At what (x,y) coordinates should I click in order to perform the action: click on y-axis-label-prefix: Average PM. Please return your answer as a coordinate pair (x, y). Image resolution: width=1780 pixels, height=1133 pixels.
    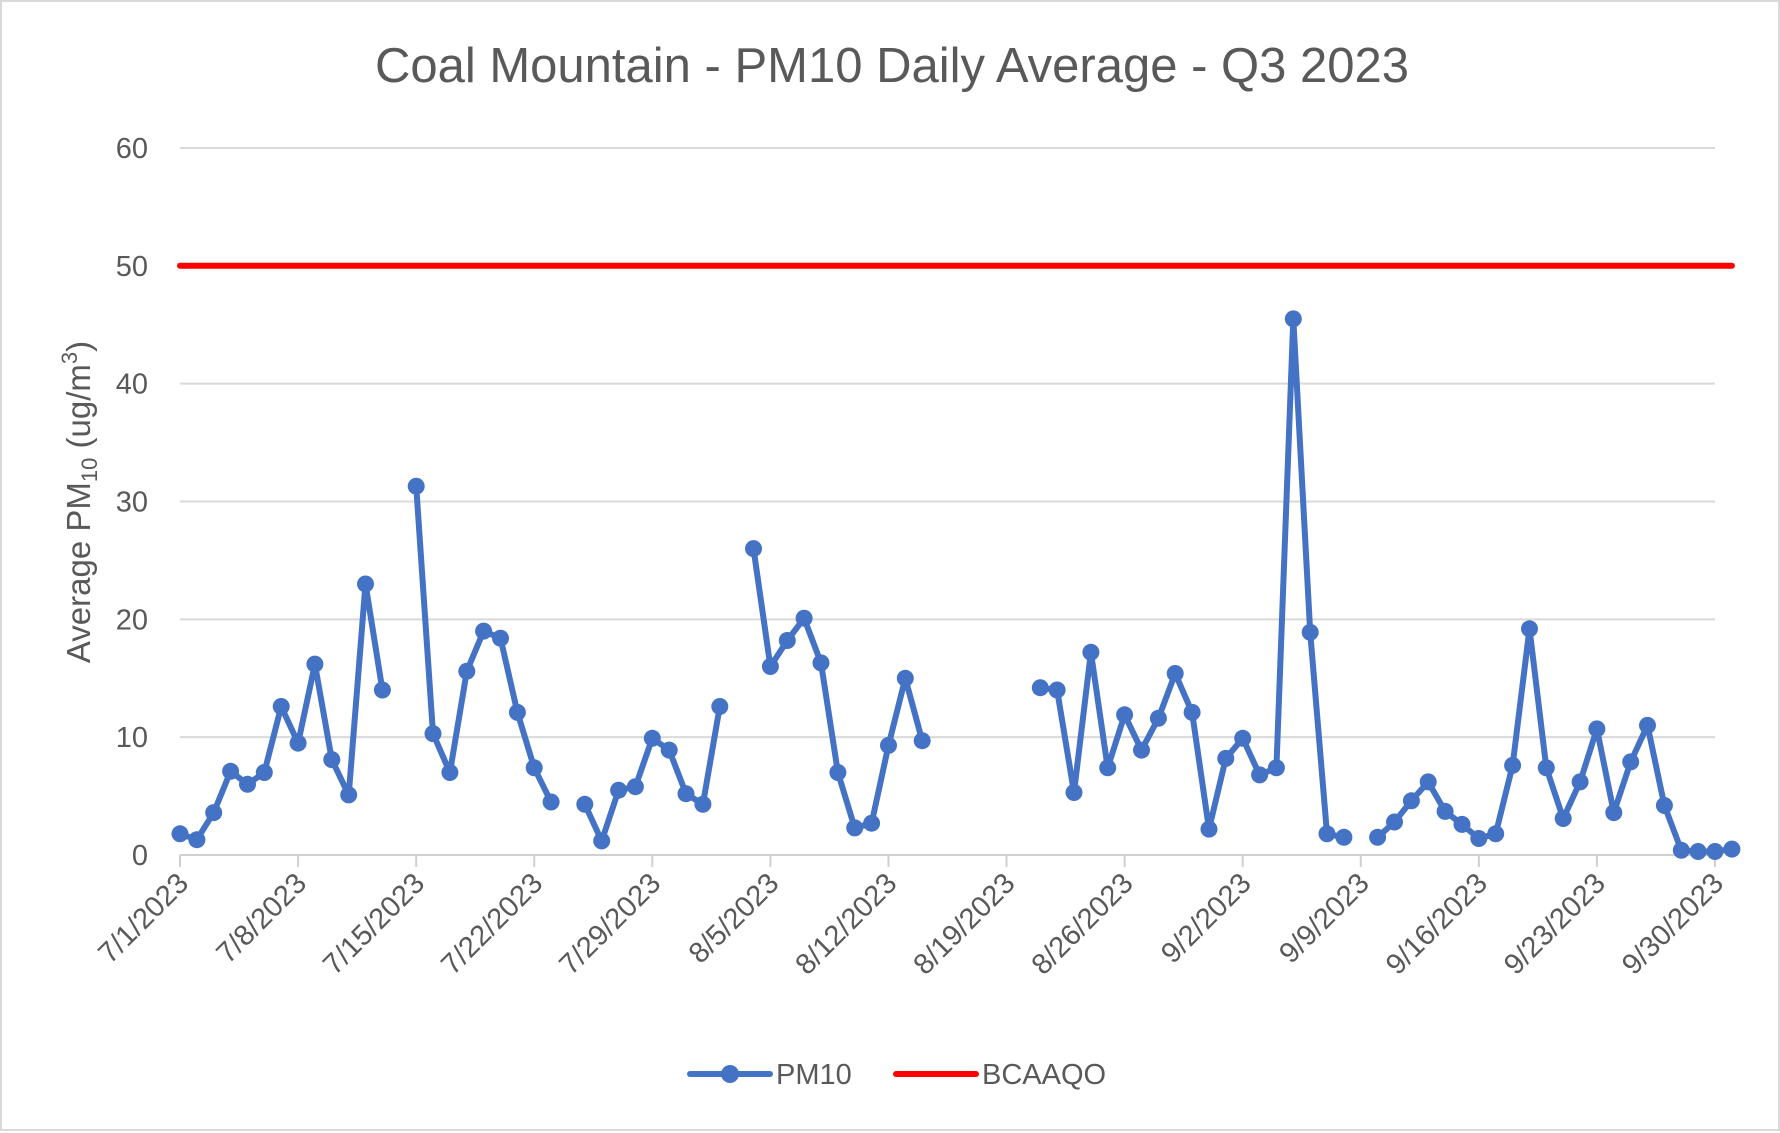
    Looking at the image, I should click on (78, 572).